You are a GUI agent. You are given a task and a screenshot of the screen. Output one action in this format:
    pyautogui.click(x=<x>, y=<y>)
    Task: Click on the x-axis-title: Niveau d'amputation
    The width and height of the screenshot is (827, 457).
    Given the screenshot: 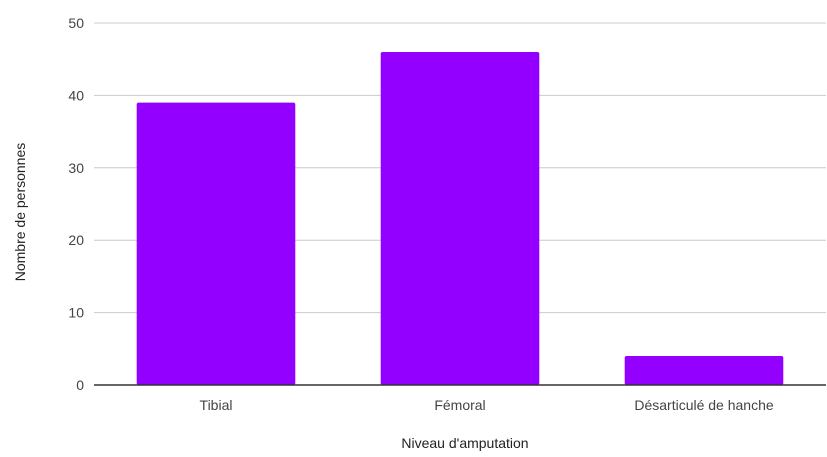 What is the action you would take?
    pyautogui.click(x=464, y=443)
    